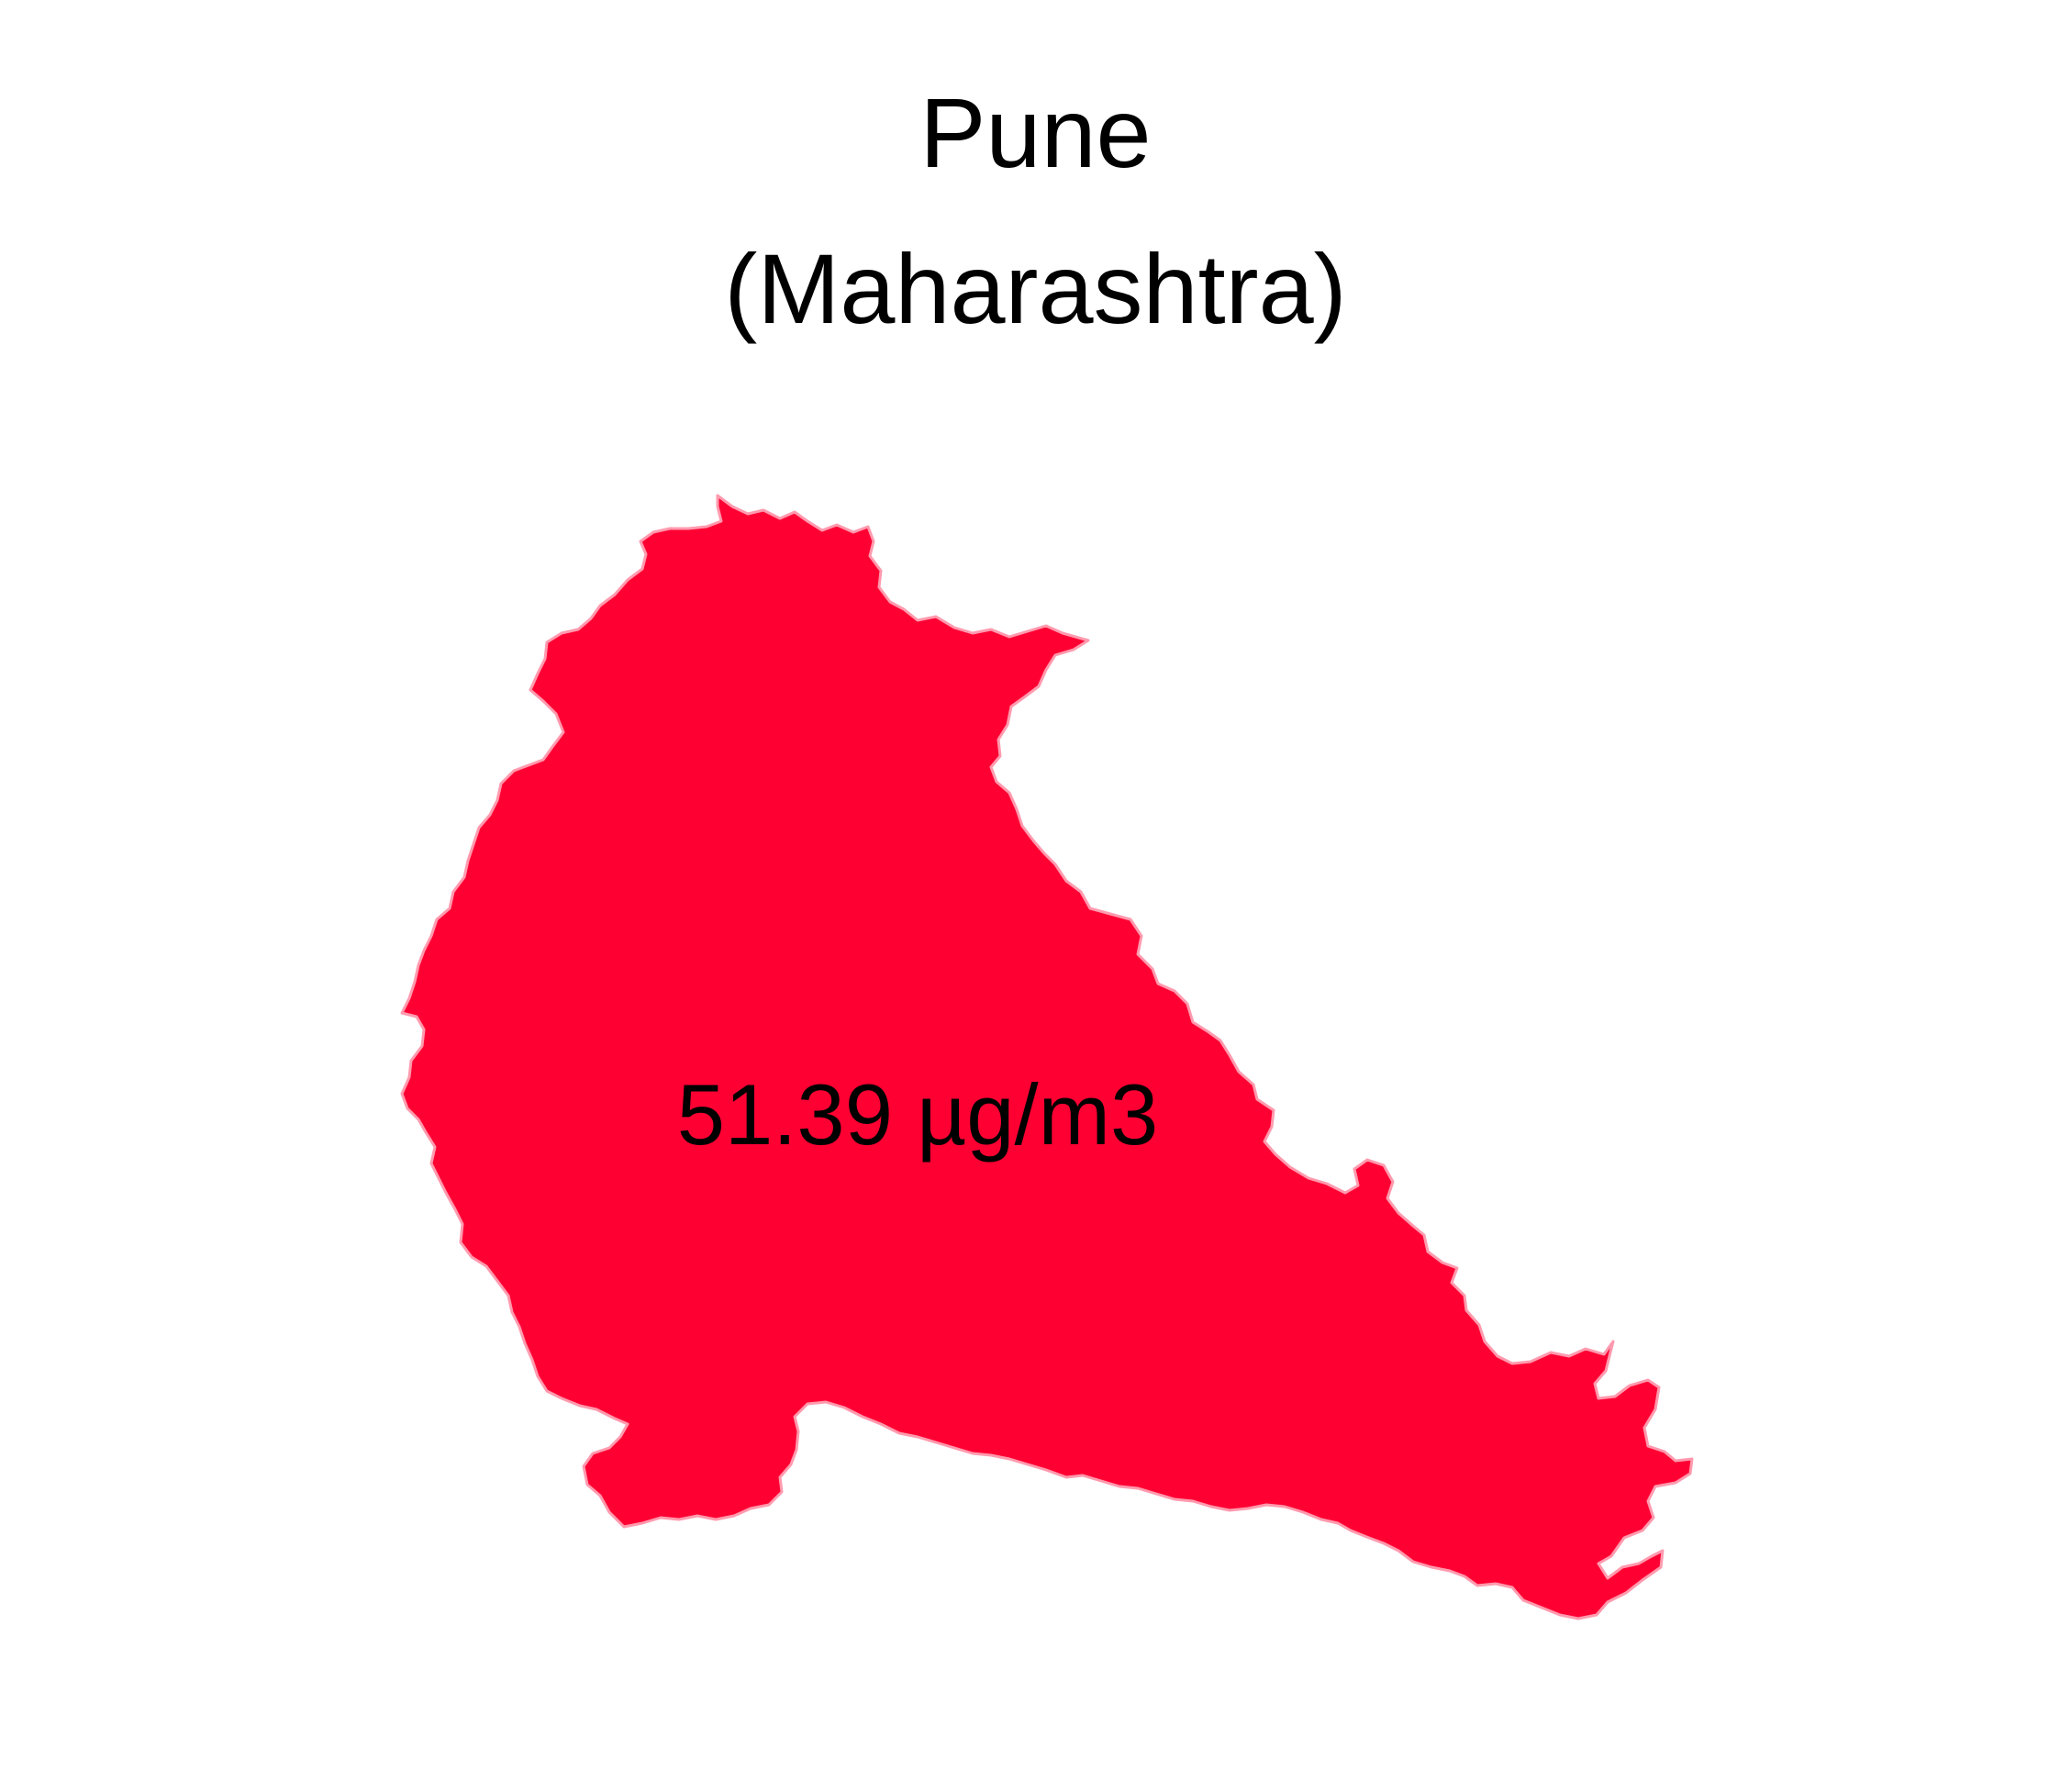 The image size is (2071, 1792). Describe the element at coordinates (918, 1114) in the screenshot. I see `pollution-value-label: 51.39 µg/m3` at that location.